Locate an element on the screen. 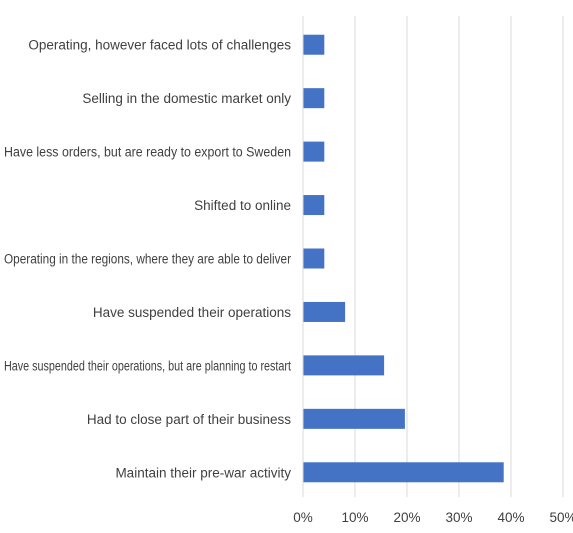  category-label: Had to close part of their business is located at coordinates (189, 419).